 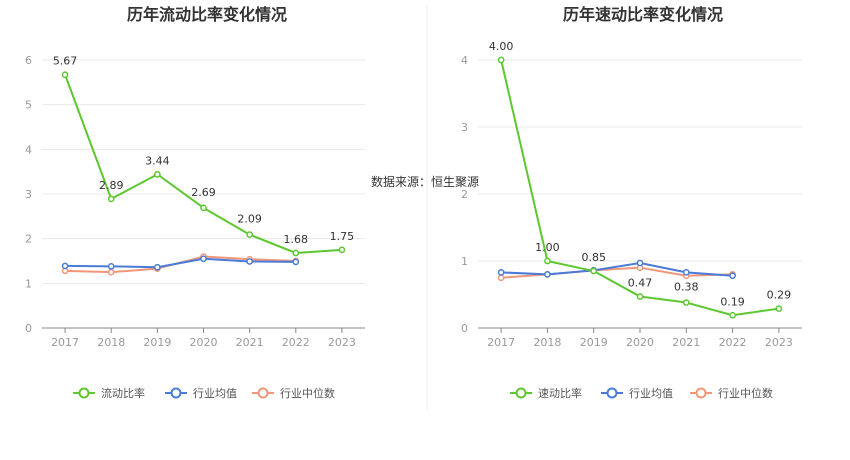 What do you see at coordinates (207, 14) in the screenshot?
I see `chart-title: 历年流动比率变化情况` at bounding box center [207, 14].